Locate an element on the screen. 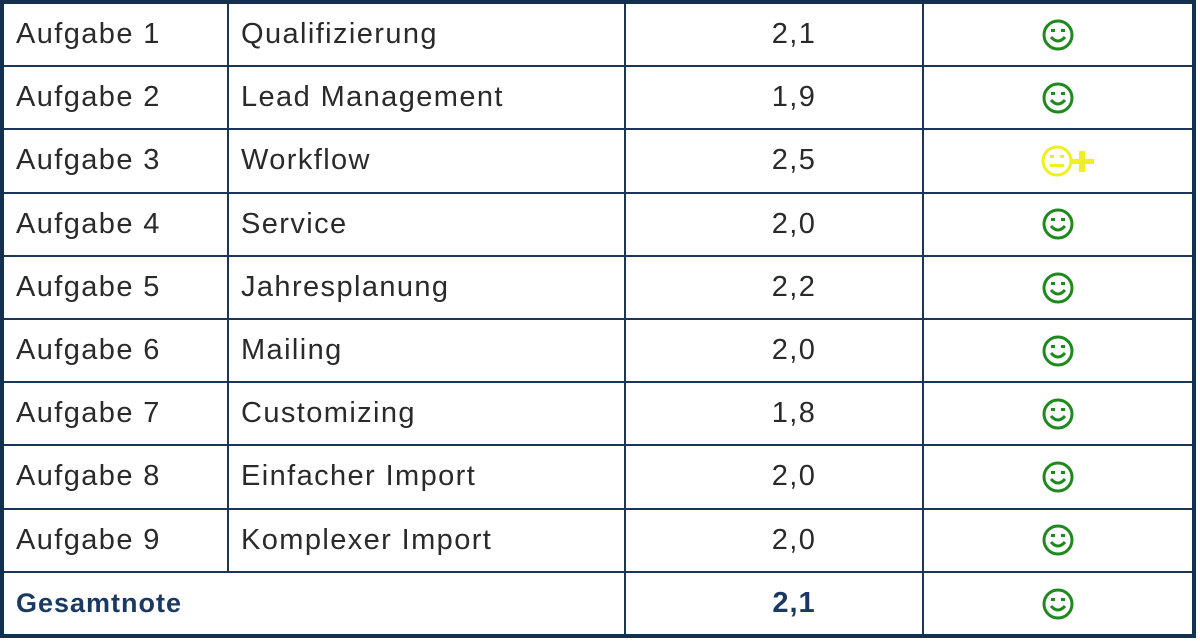 The height and width of the screenshot is (641, 1200). neutral-plus-smiley-icon is located at coordinates (1068, 161).